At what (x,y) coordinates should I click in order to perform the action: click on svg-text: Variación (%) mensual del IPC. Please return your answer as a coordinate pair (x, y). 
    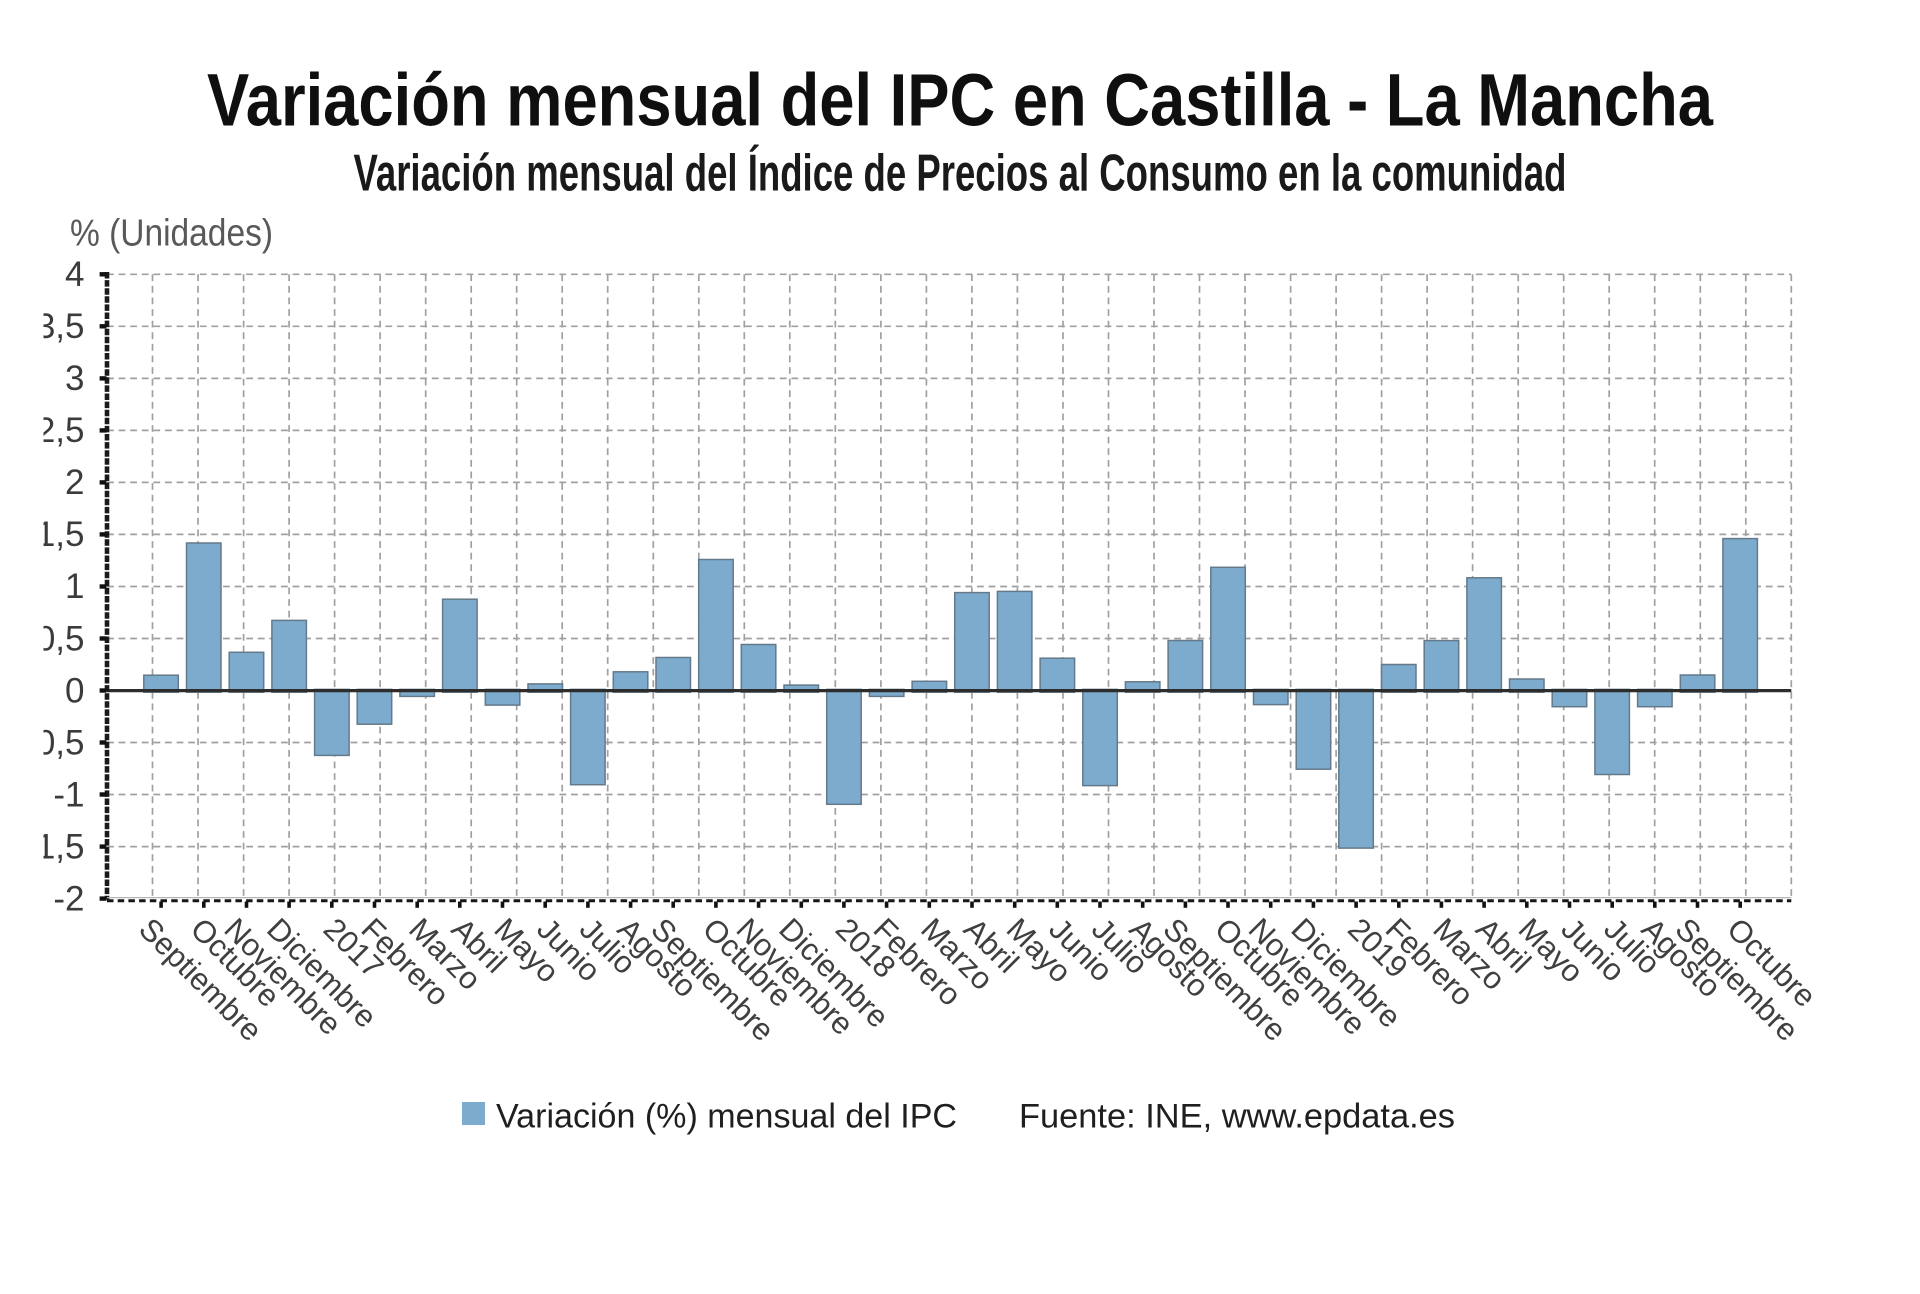
    Looking at the image, I should click on (726, 1117).